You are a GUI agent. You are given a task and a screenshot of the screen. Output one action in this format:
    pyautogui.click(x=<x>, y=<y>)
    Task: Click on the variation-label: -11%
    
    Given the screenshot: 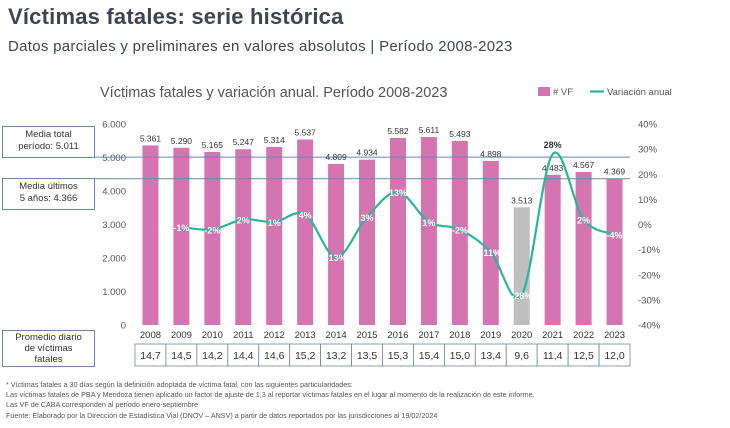 What is the action you would take?
    pyautogui.click(x=491, y=253)
    